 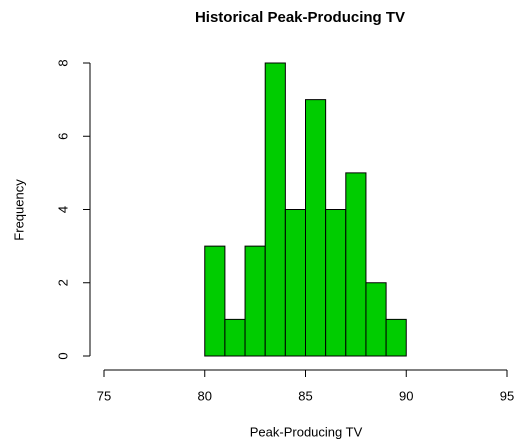 What do you see at coordinates (62, 209) in the screenshot?
I see `y-tick-label: 4` at bounding box center [62, 209].